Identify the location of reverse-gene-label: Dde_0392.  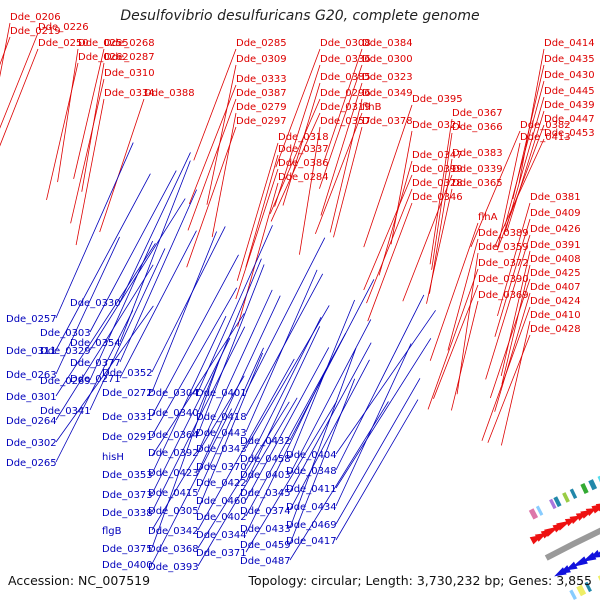
(173, 453).